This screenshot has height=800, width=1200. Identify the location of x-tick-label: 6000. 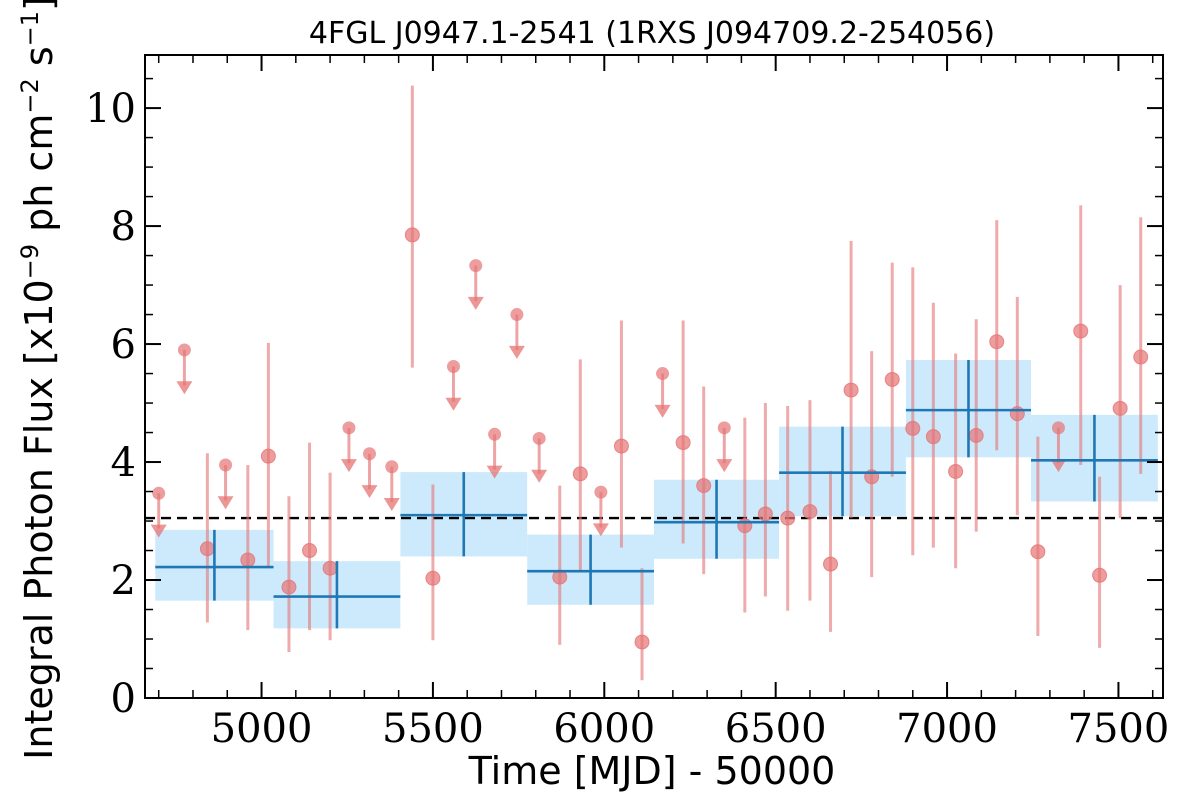
(604, 729).